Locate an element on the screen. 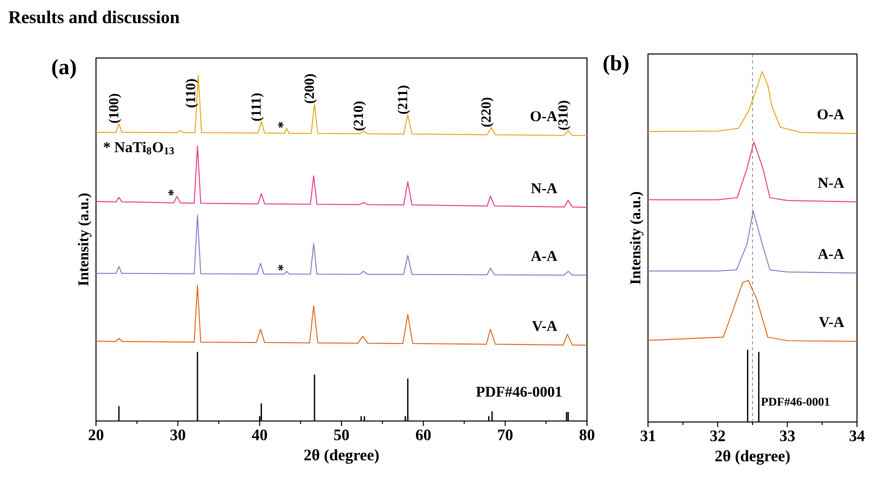  x-tick-label: 50 is located at coordinates (341, 435).